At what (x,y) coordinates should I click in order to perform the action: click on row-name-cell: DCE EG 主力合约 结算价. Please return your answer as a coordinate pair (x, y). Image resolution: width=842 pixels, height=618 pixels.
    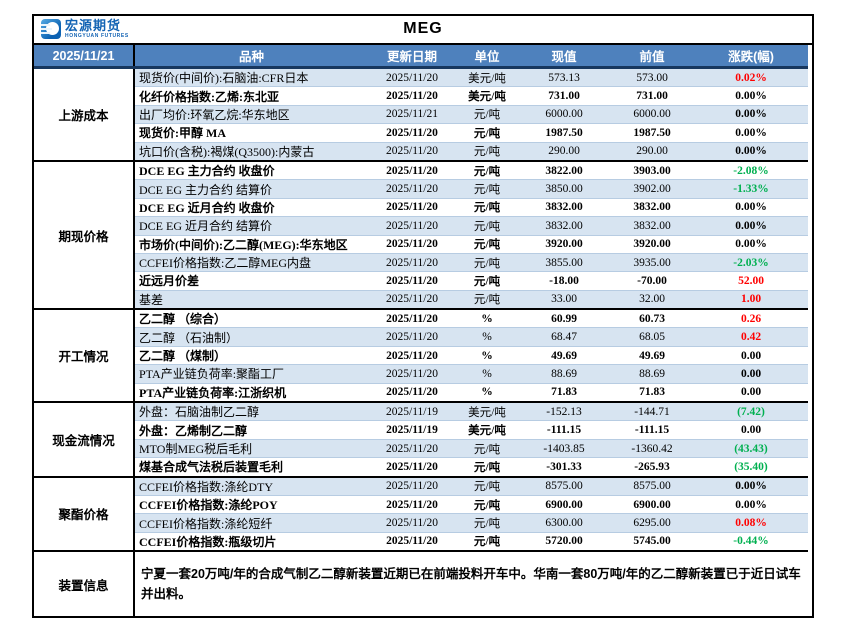
    Looking at the image, I should click on (251, 189).